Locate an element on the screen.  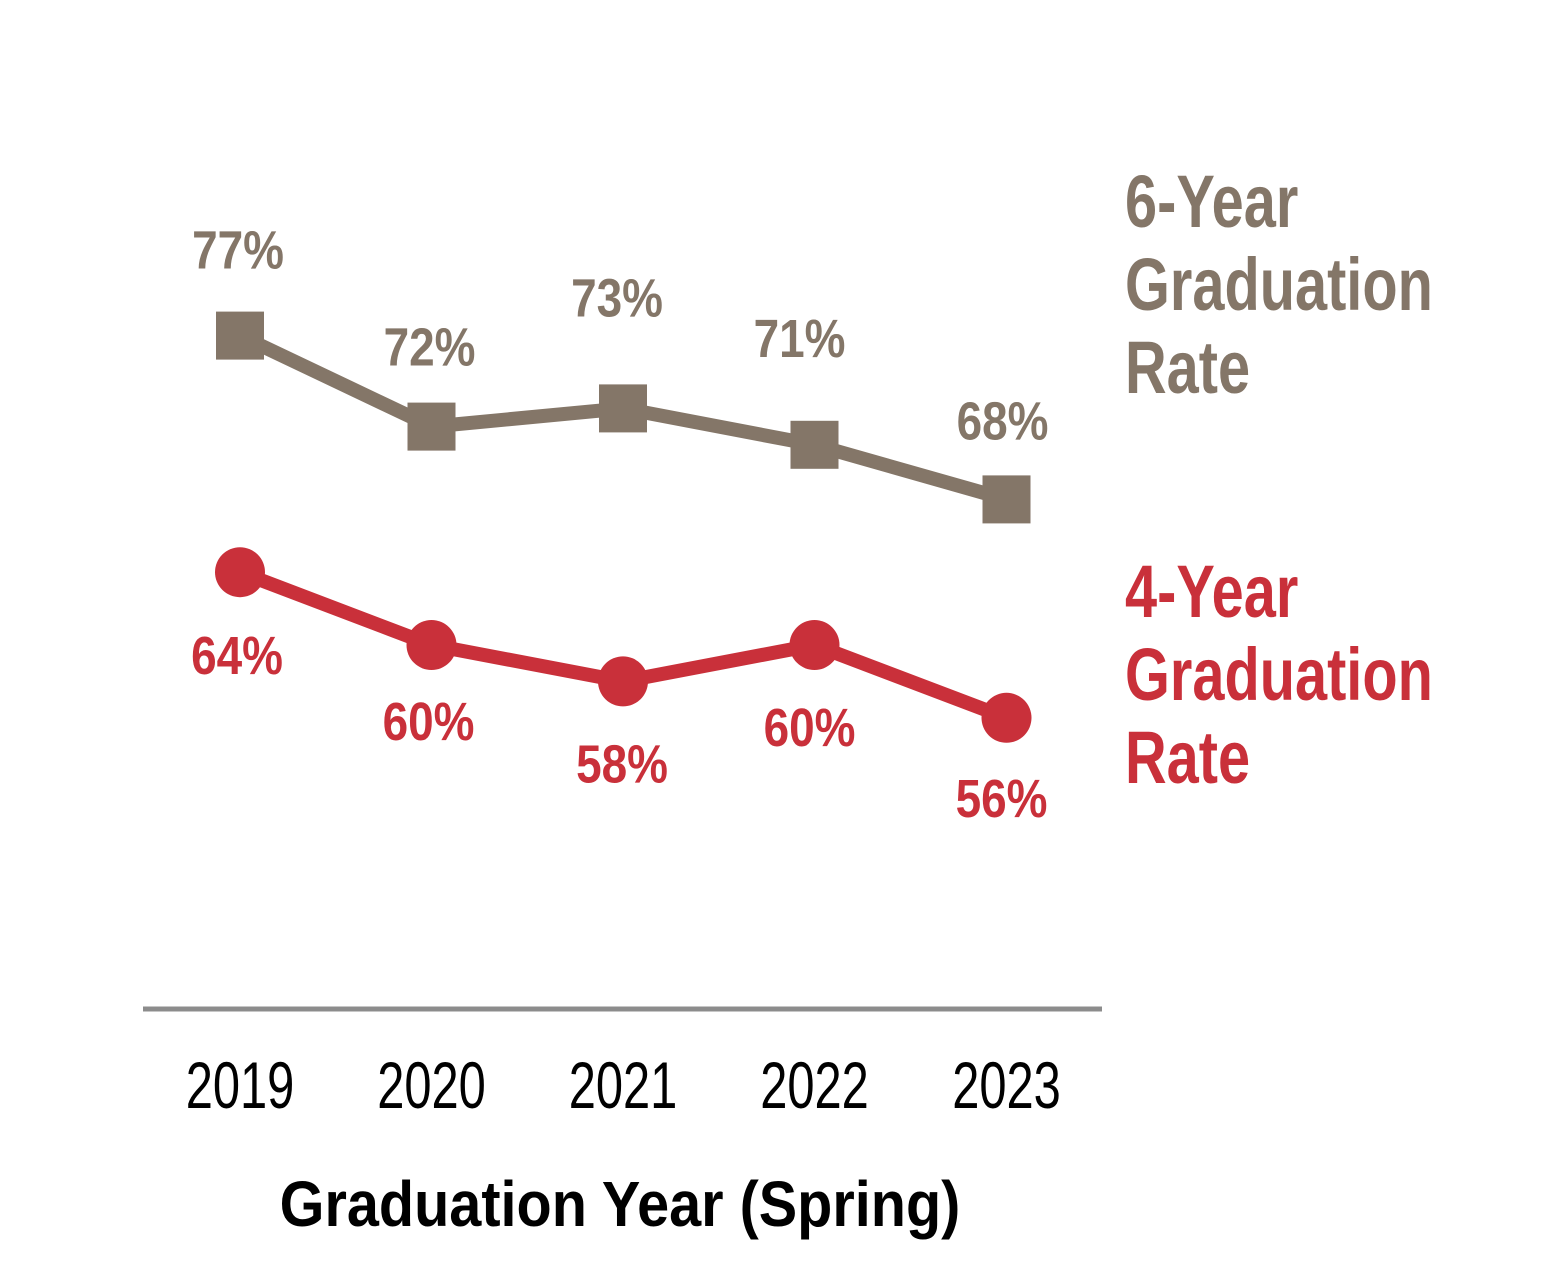
data-label-6-year-graduation-rate-2023: 68% is located at coordinates (1003, 421).